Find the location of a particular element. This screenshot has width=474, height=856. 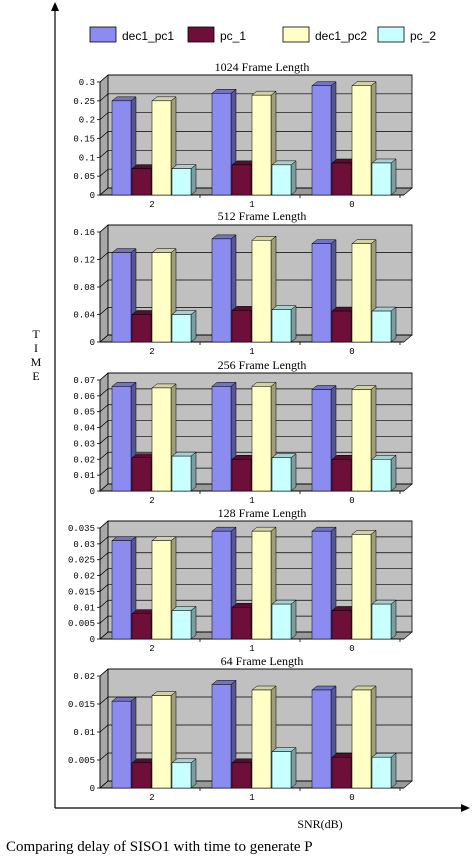

chart-title: 1024 Frame Length is located at coordinates (262, 67).